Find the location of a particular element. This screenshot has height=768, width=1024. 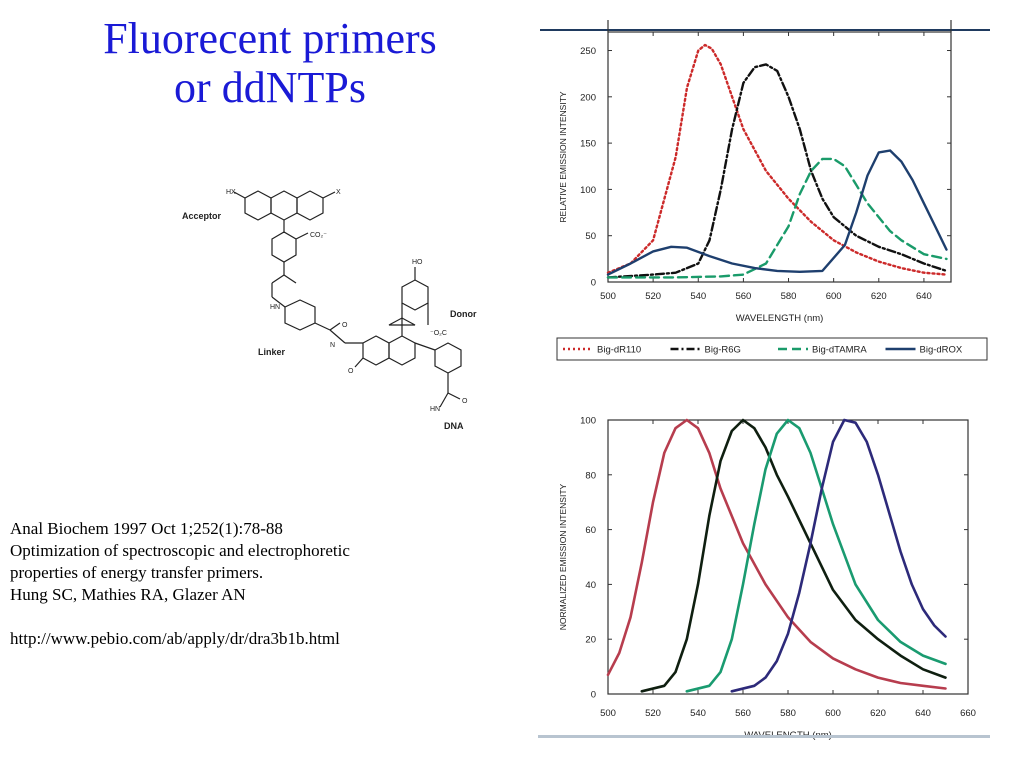

acceptor-ring-middle is located at coordinates (284, 205).